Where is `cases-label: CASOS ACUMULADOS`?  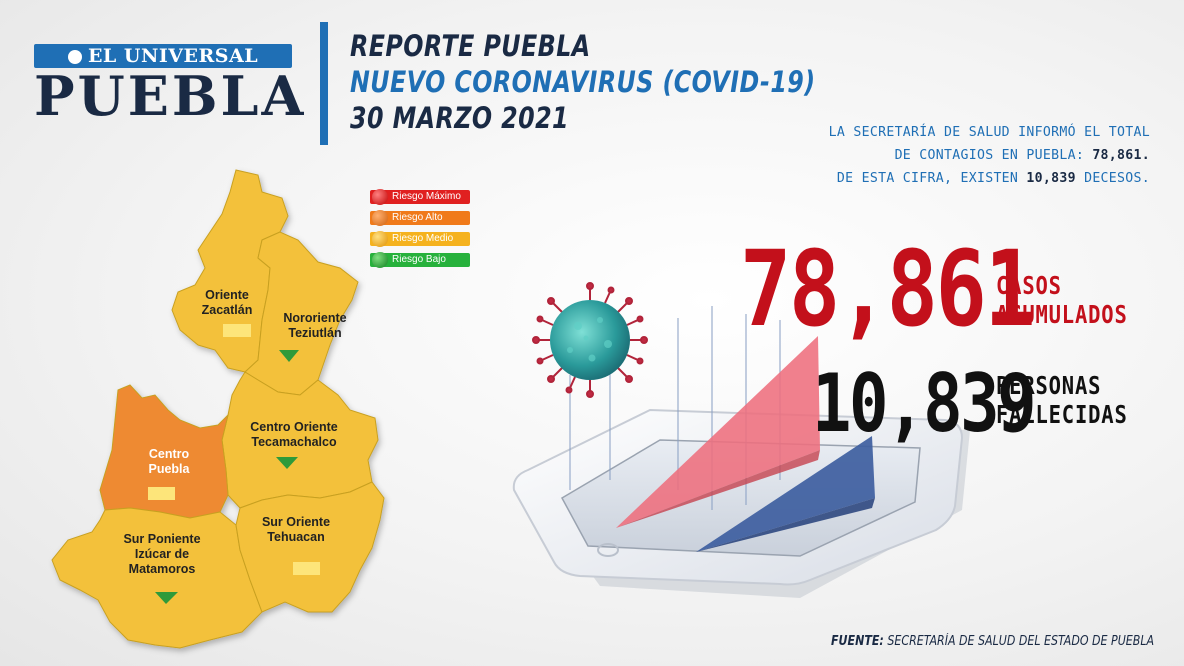
cases-label: CASOS ACUMULADOS is located at coordinates (1062, 300).